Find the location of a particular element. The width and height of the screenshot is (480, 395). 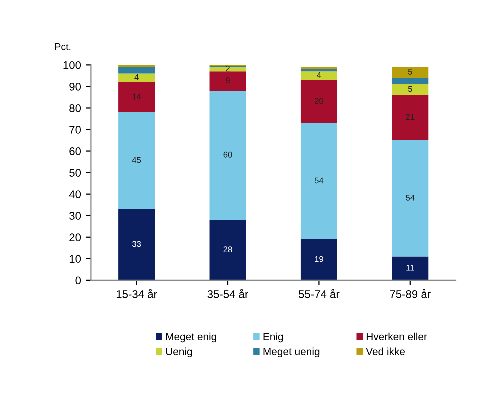

data-label: 45 is located at coordinates (137, 160).